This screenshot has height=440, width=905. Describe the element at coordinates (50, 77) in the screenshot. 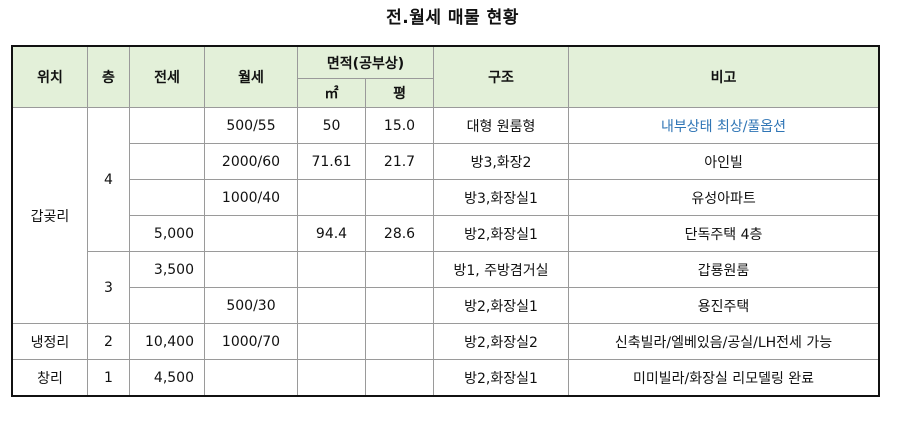

I see `header-location: 위치` at that location.